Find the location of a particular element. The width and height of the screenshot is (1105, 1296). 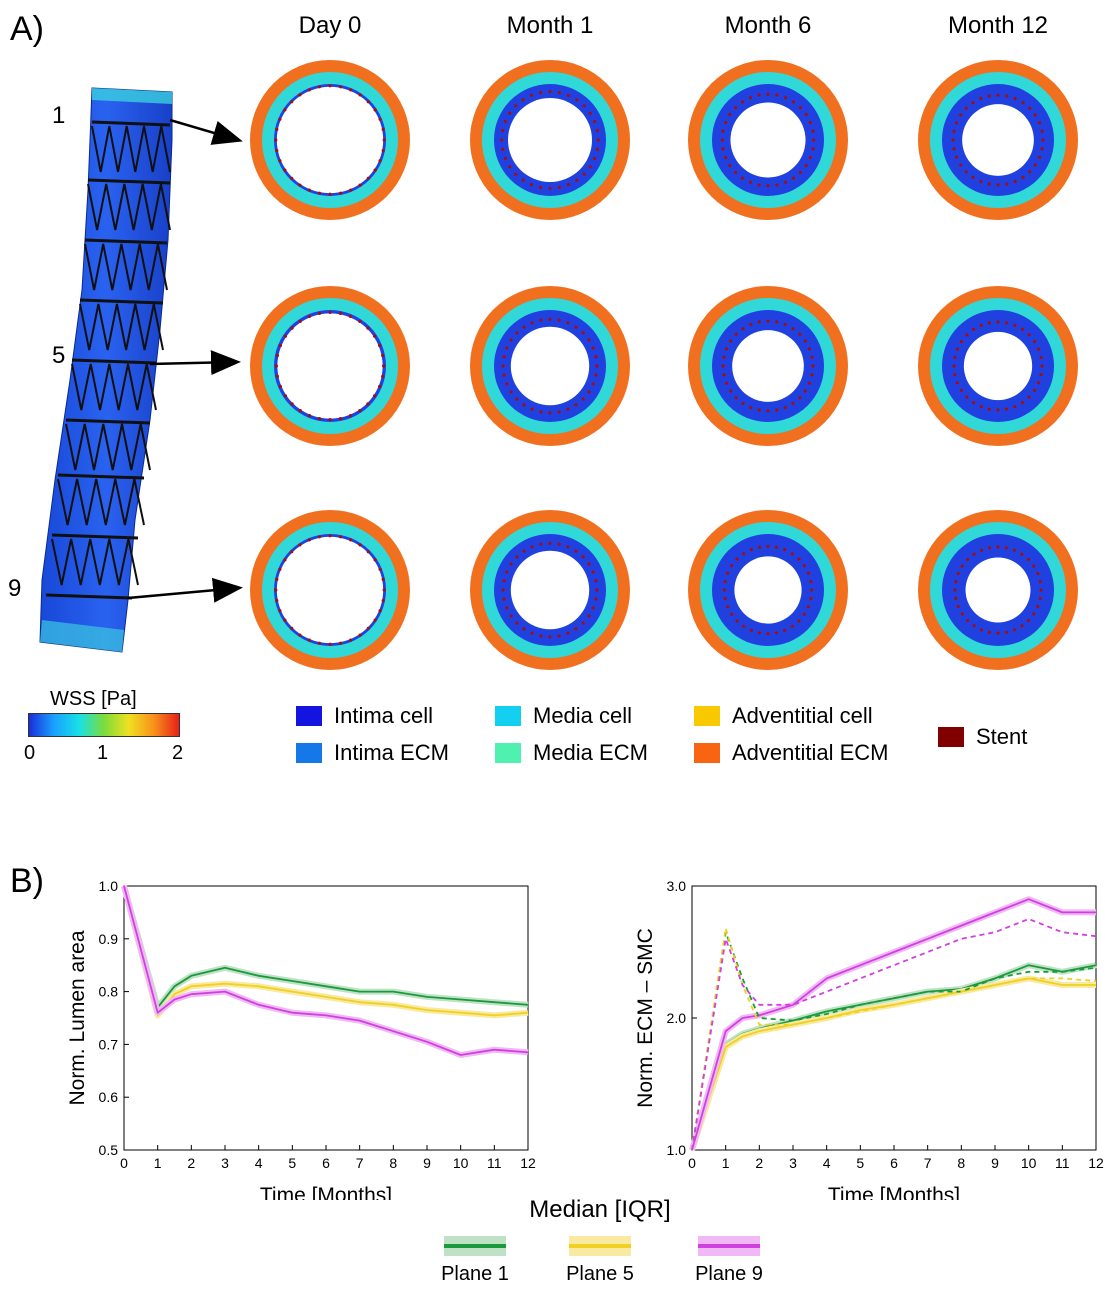

series-iqr-band is located at coordinates (893, 1056).